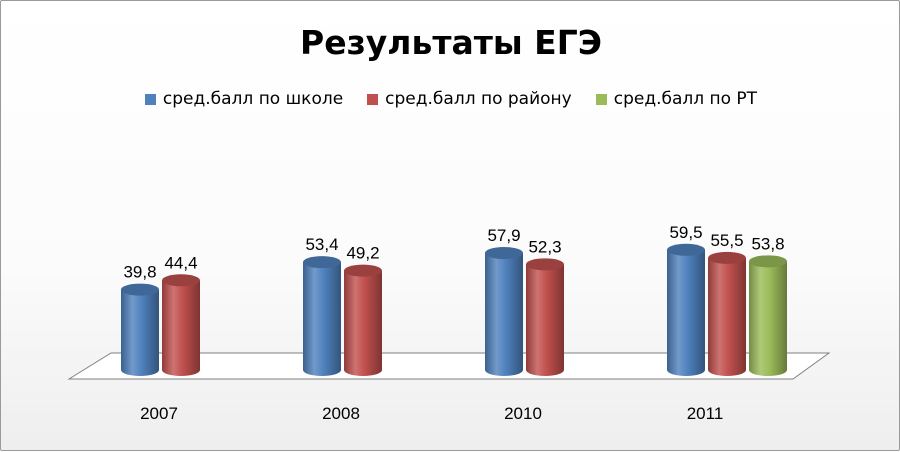  What do you see at coordinates (451, 42) in the screenshot?
I see `chart-title: Результаты ЕГЭ` at bounding box center [451, 42].